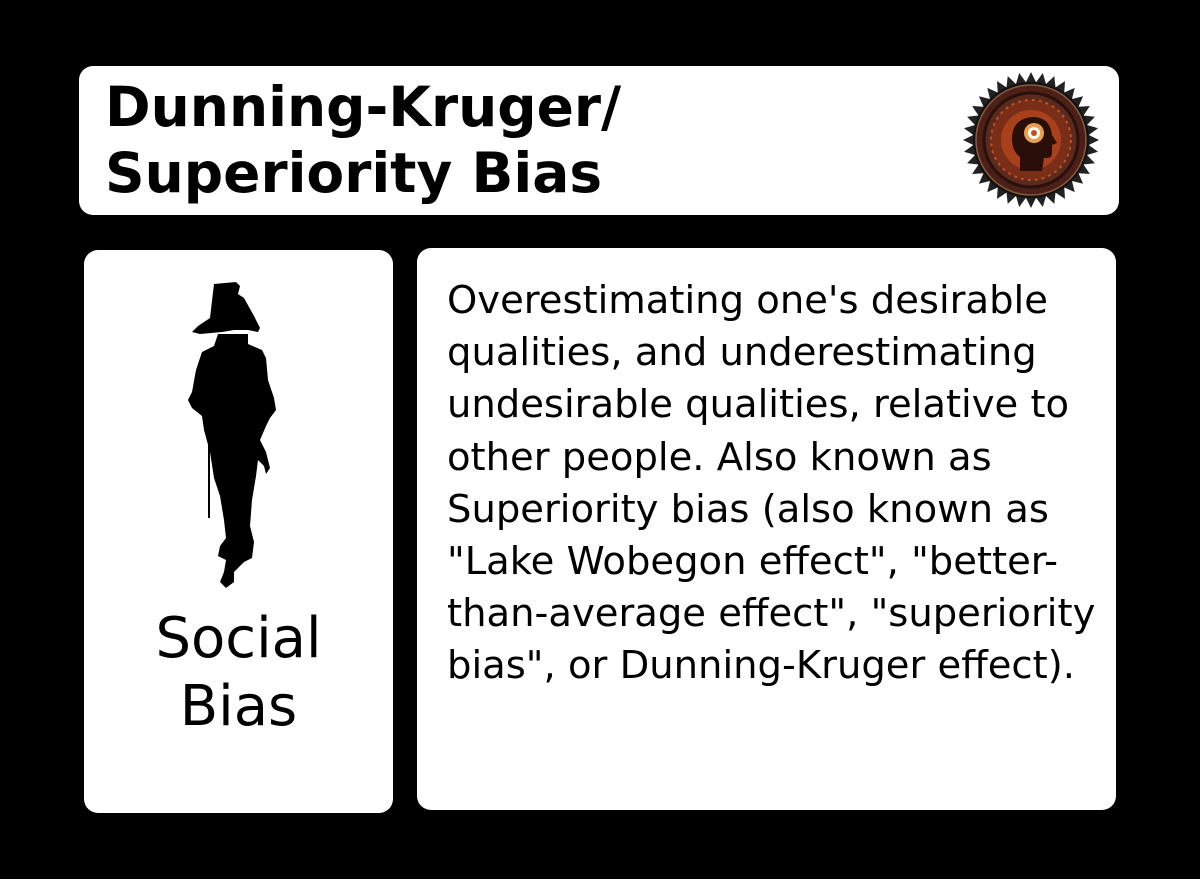  Describe the element at coordinates (232, 435) in the screenshot. I see `person-silhouette-icon` at that location.